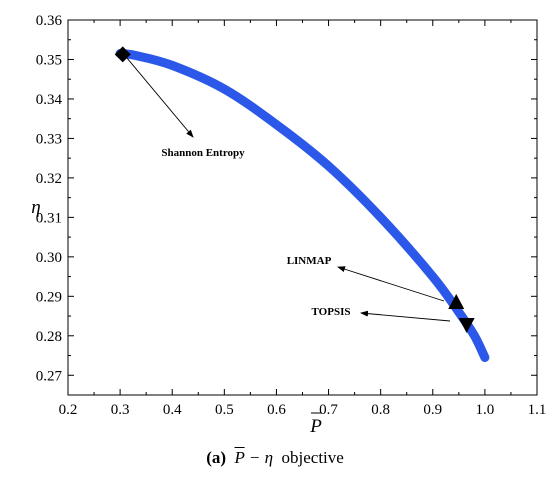 The width and height of the screenshot is (550, 480). What do you see at coordinates (258, 457) in the screenshot?
I see `caption-formula-rest: − η` at bounding box center [258, 457].